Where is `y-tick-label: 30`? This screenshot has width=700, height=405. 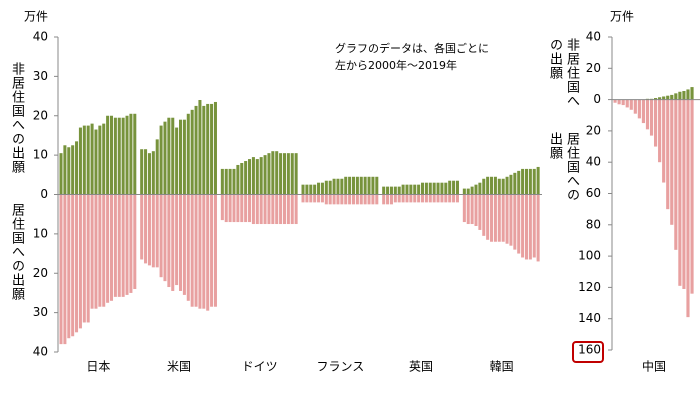
y-tick-label: 30 is located at coordinates (40, 76).